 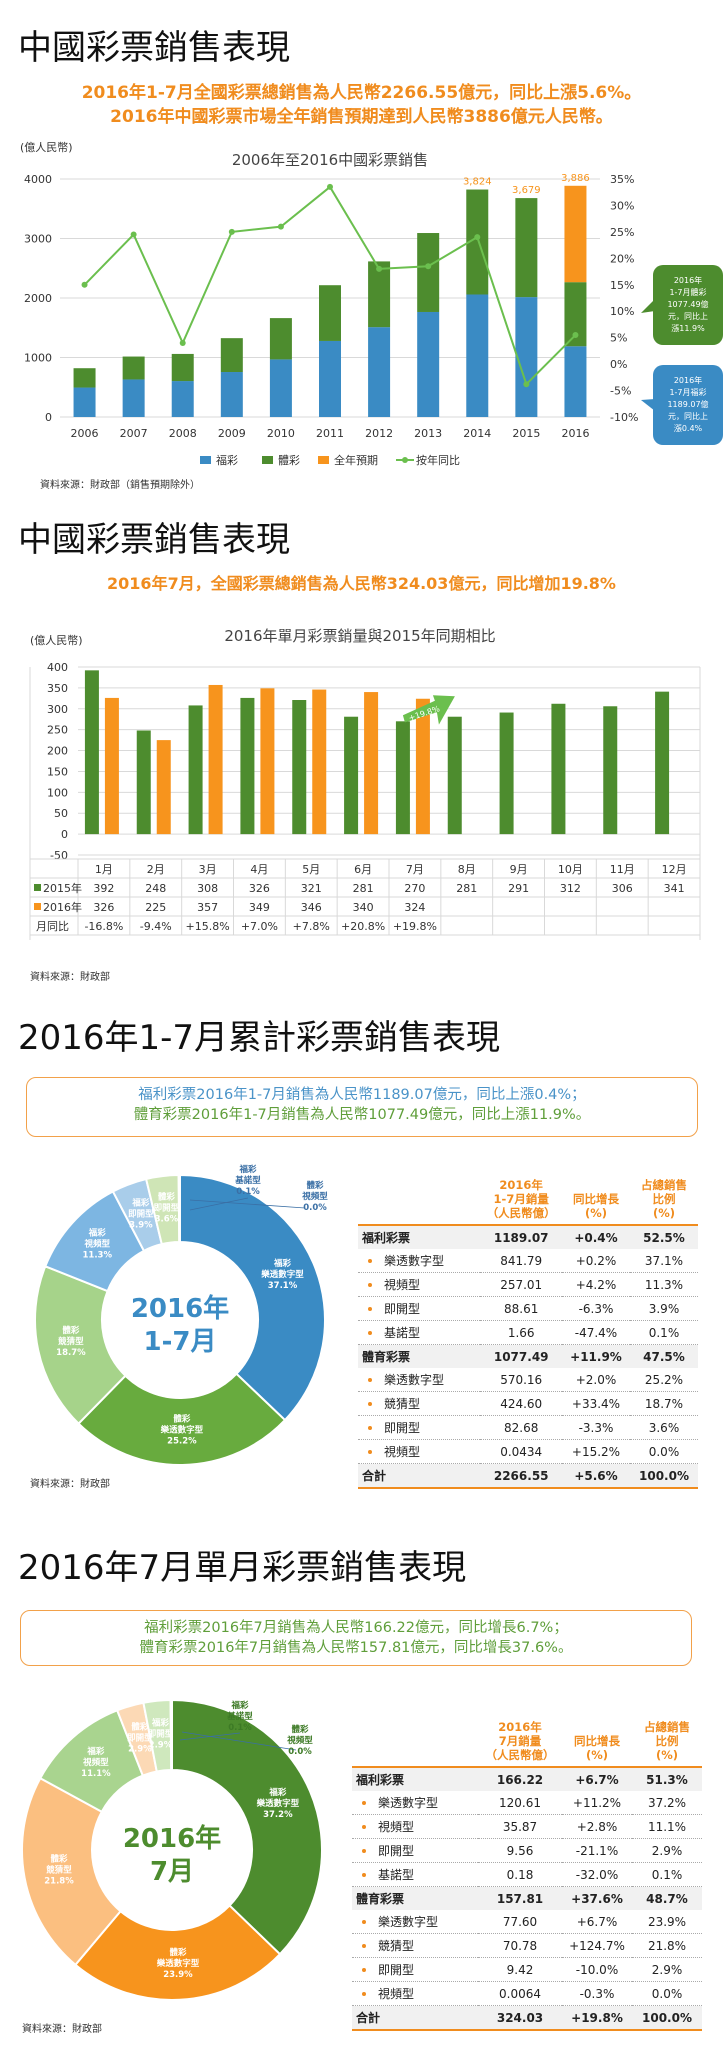 I want to click on july-row: 福利彩票 166.22 +6.7% 51.3%, so click(x=527, y=1779).